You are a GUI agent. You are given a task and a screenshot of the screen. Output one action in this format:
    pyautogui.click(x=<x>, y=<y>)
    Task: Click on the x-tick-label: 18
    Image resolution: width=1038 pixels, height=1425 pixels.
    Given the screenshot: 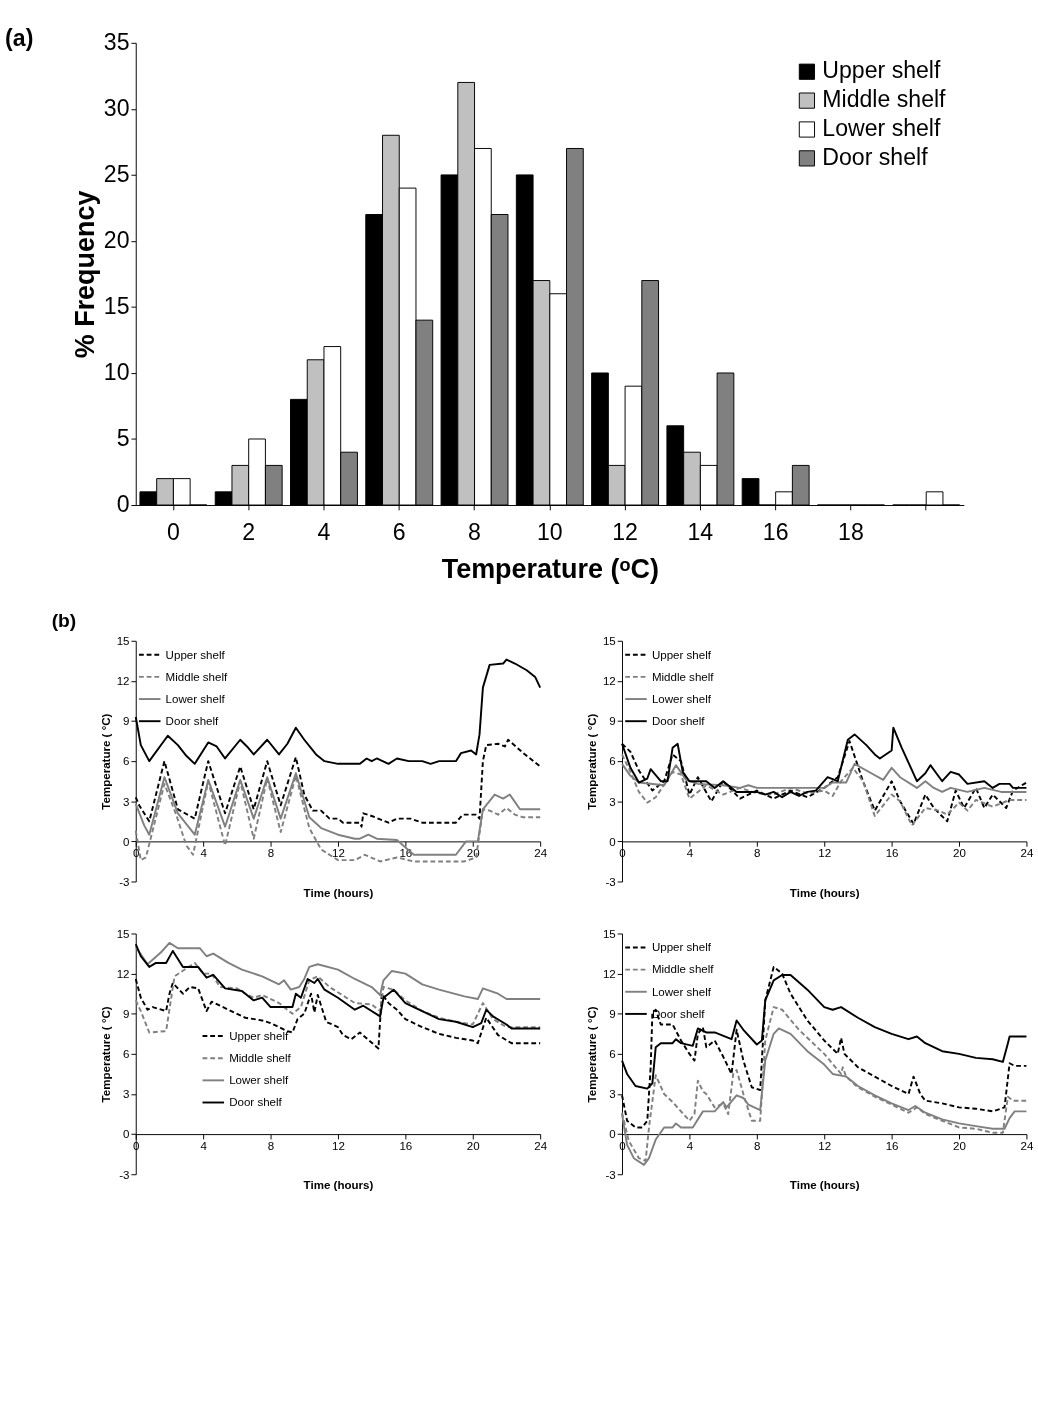 What is the action you would take?
    pyautogui.click(x=851, y=532)
    